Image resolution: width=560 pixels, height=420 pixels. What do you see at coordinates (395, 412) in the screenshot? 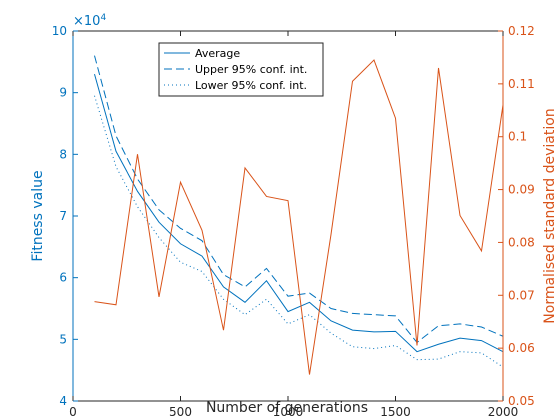
I see `x-tick-label-3: 1500` at bounding box center [395, 412].